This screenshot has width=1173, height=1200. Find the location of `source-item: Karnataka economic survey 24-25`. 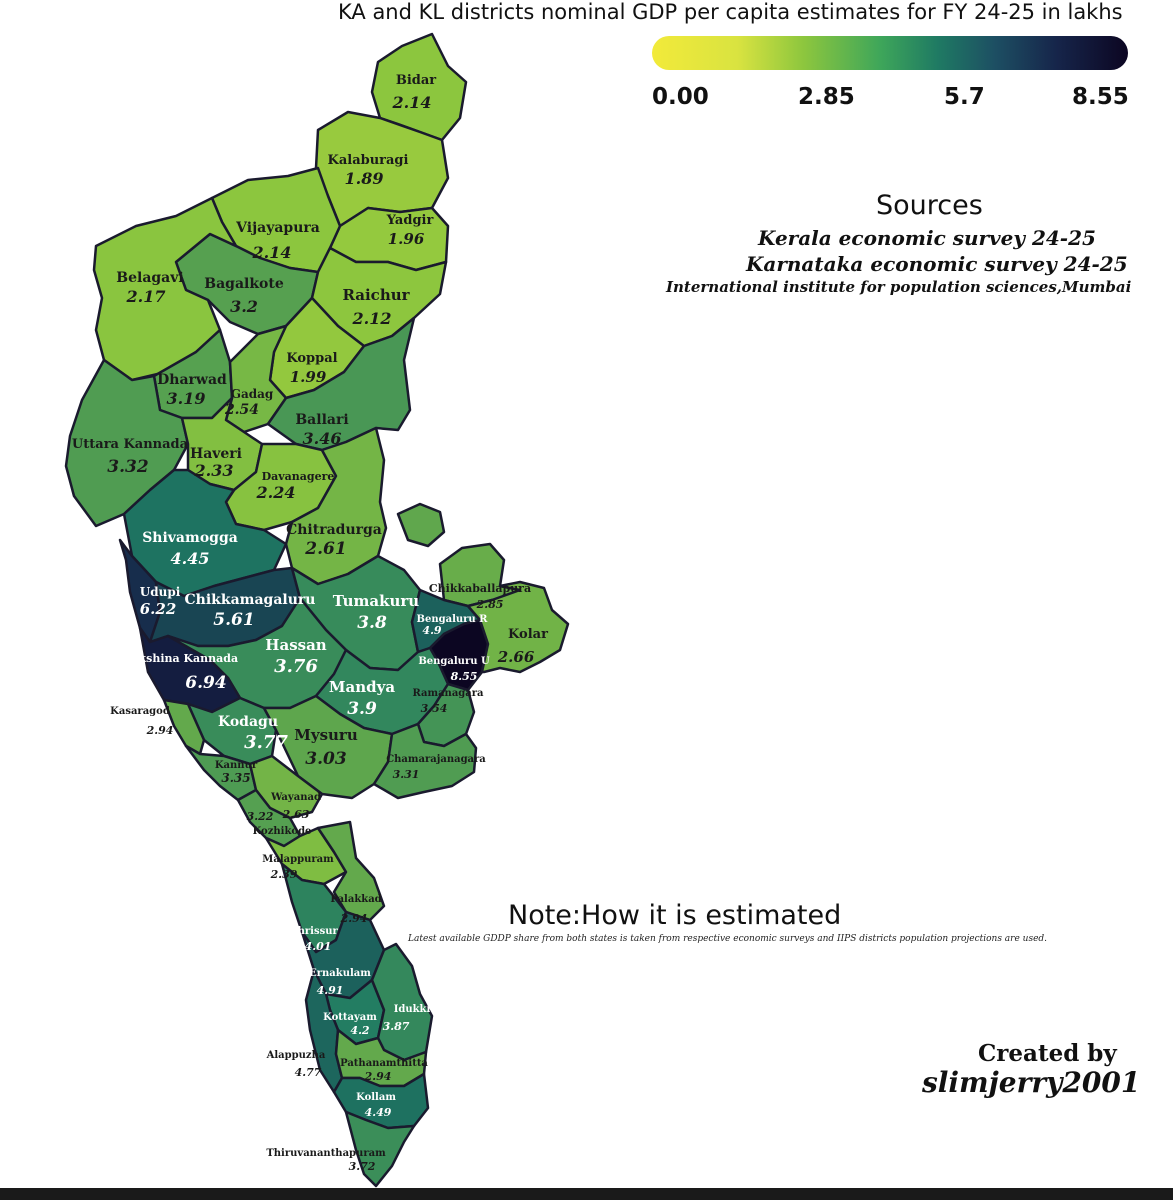

source-item: Karnataka economic survey 24-25 is located at coordinates (937, 264).